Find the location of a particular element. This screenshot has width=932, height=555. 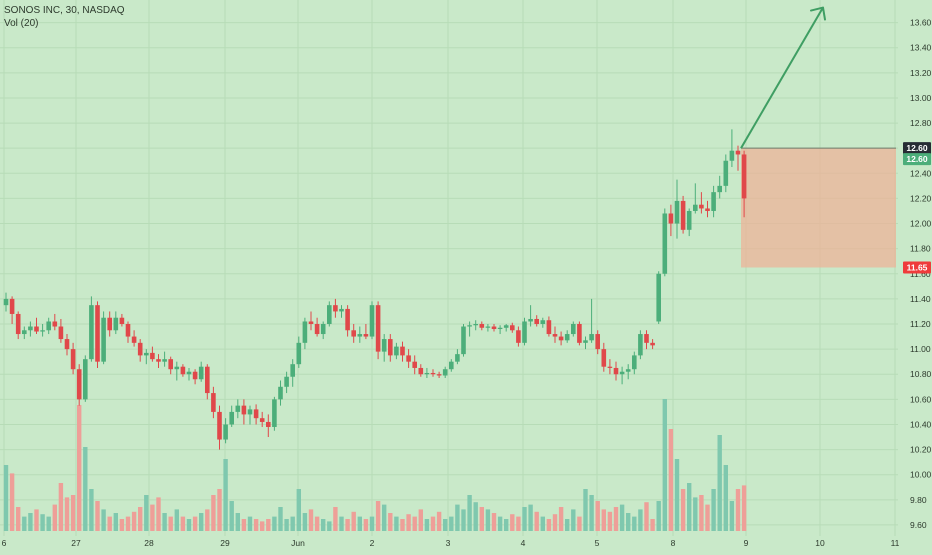

y-tick-label: 12.80 is located at coordinates (921, 123).